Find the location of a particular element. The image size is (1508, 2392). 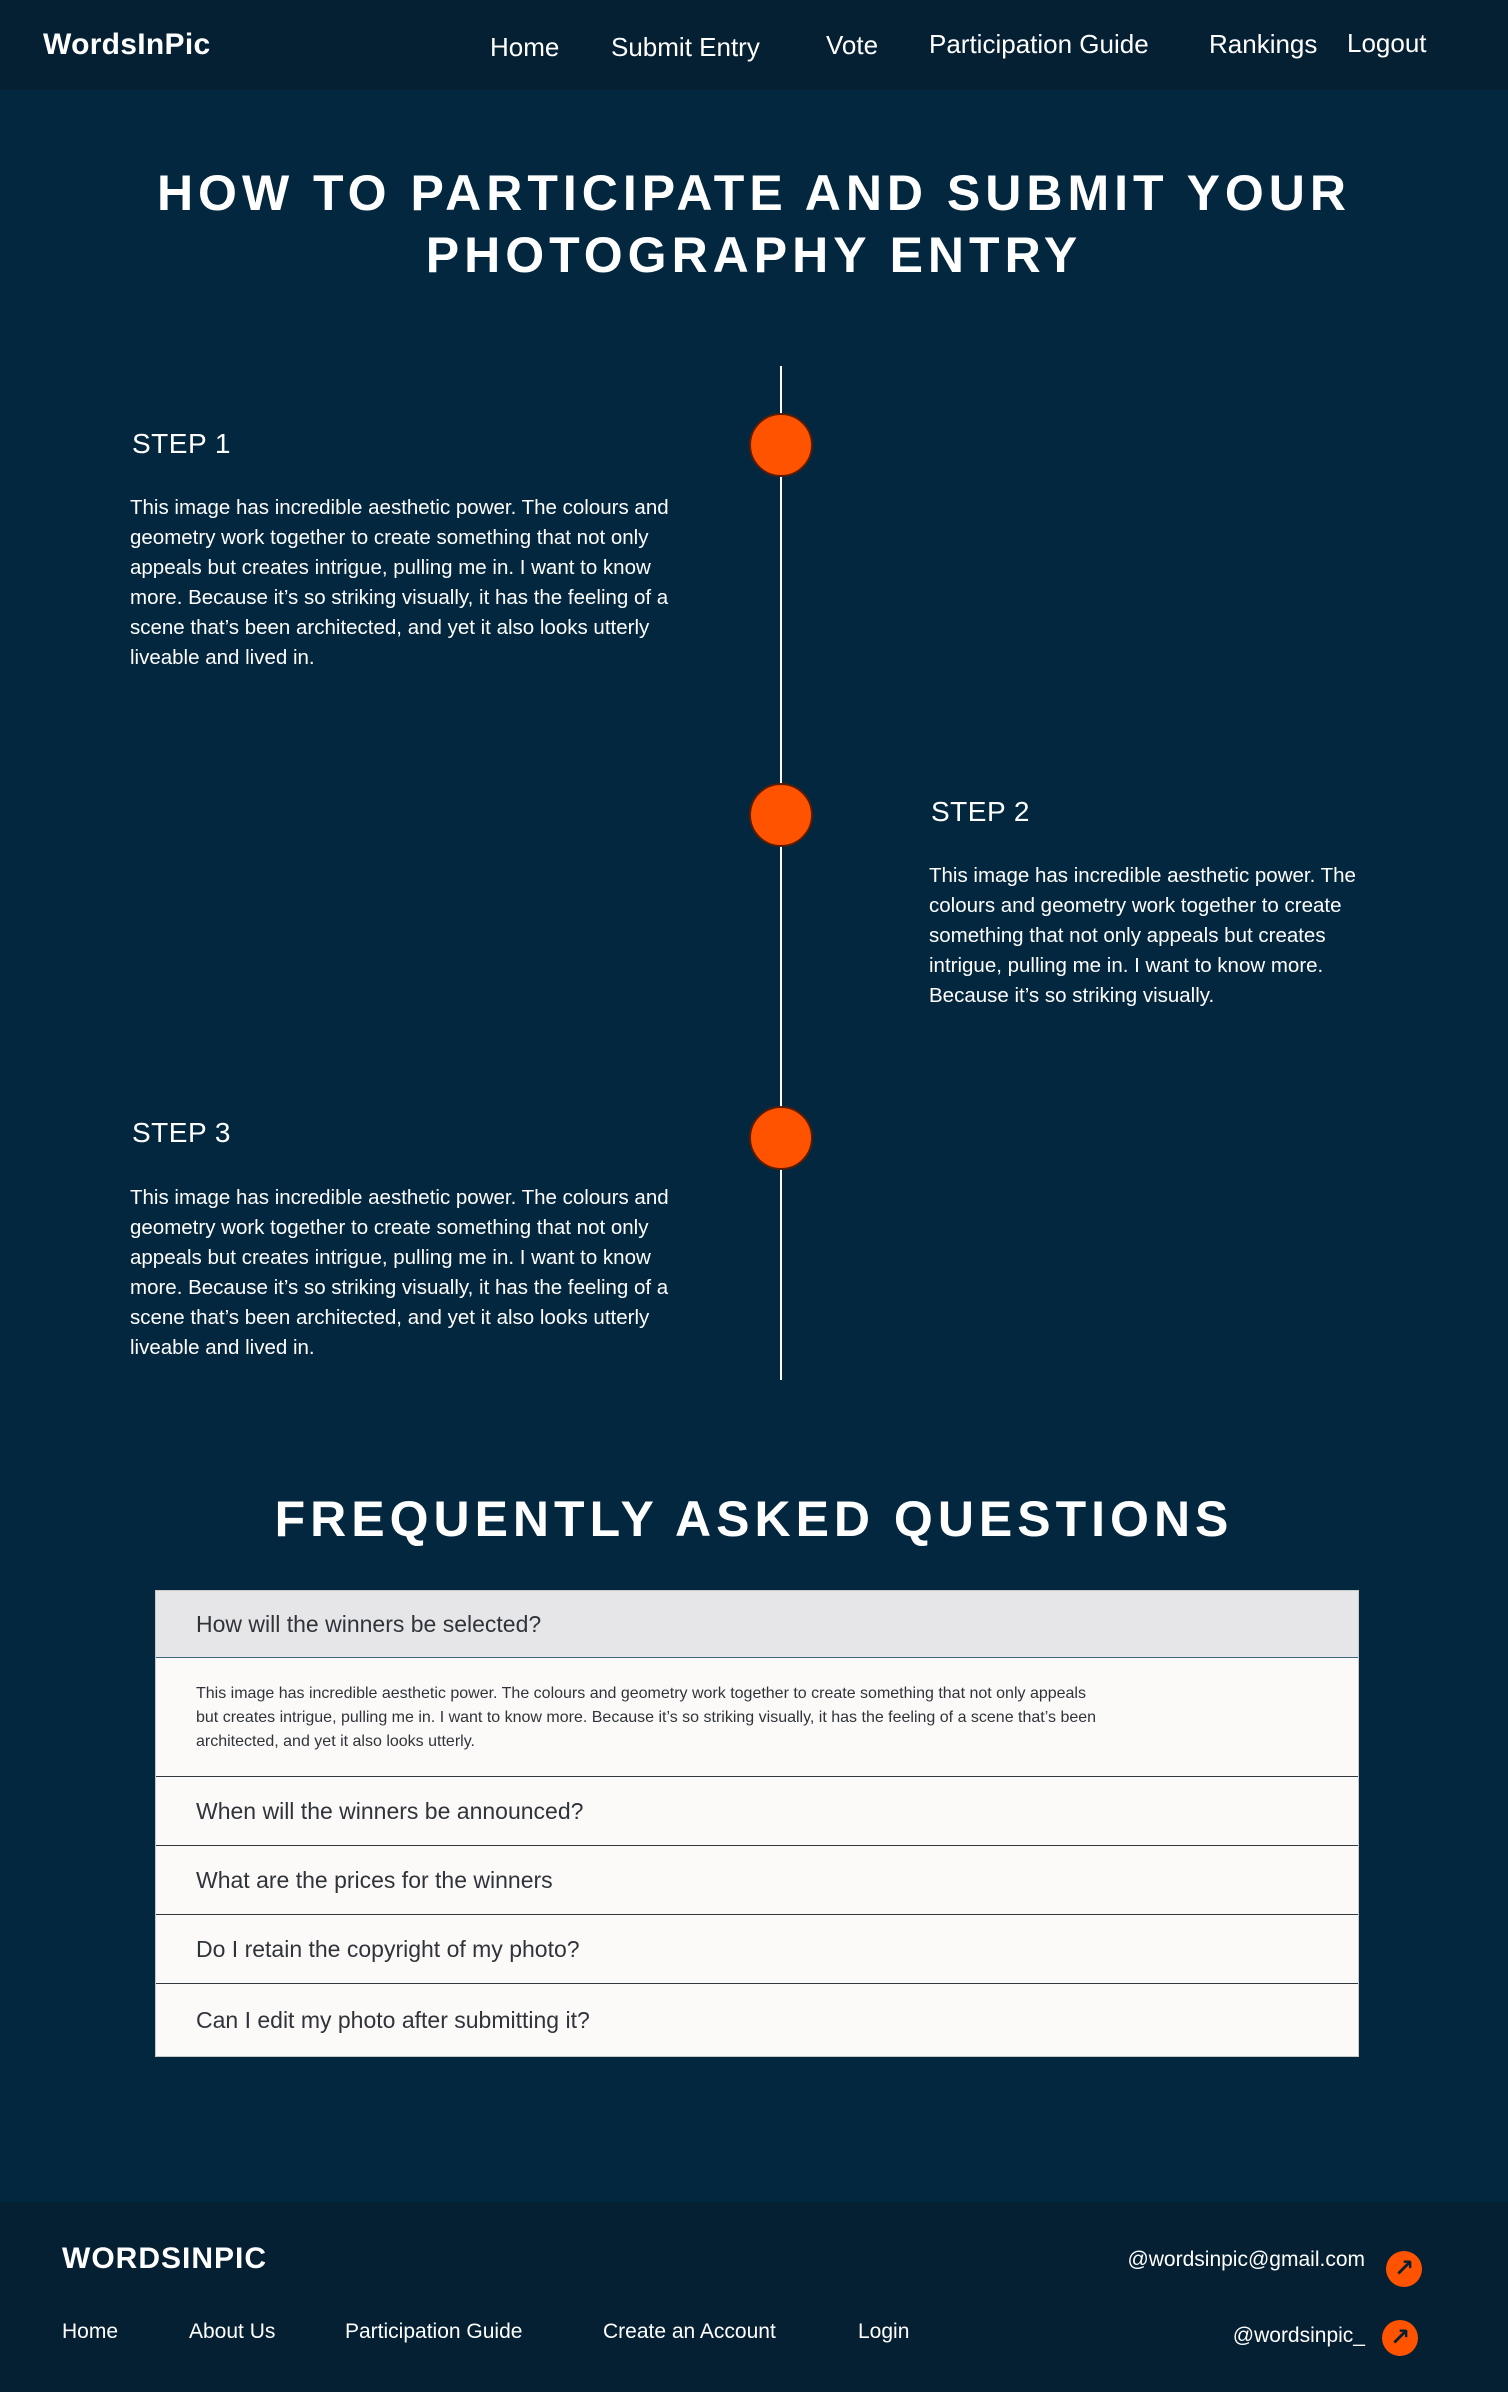

step-2-marker is located at coordinates (781, 815).